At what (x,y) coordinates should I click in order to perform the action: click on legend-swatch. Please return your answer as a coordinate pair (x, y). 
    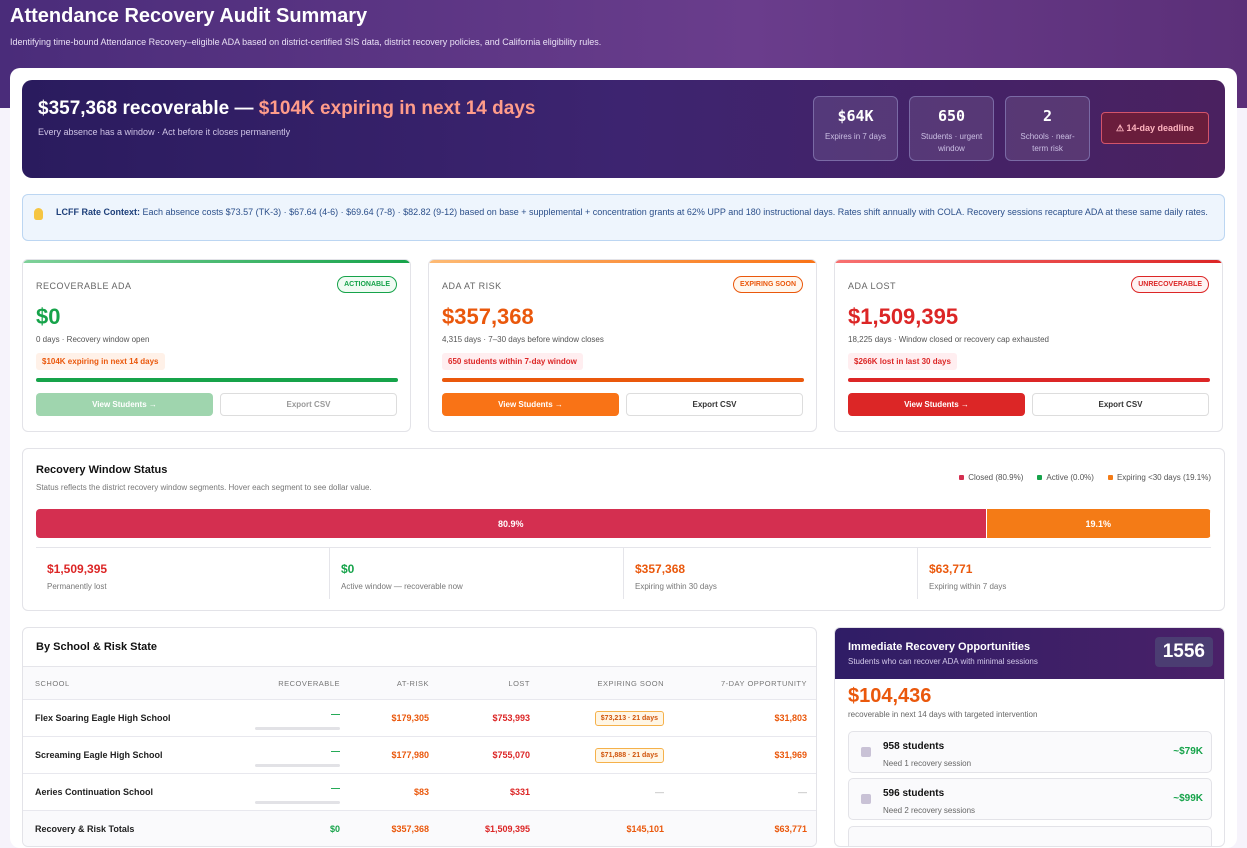
    Looking at the image, I should click on (1110, 477).